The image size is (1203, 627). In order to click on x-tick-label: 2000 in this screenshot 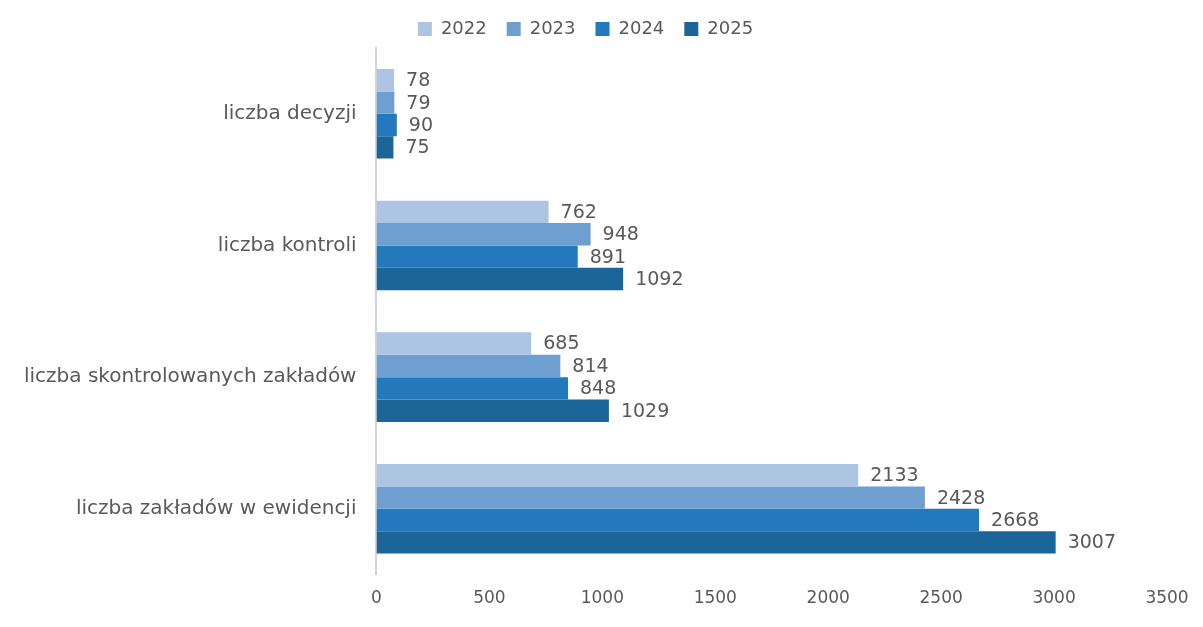, I will do `click(828, 597)`.